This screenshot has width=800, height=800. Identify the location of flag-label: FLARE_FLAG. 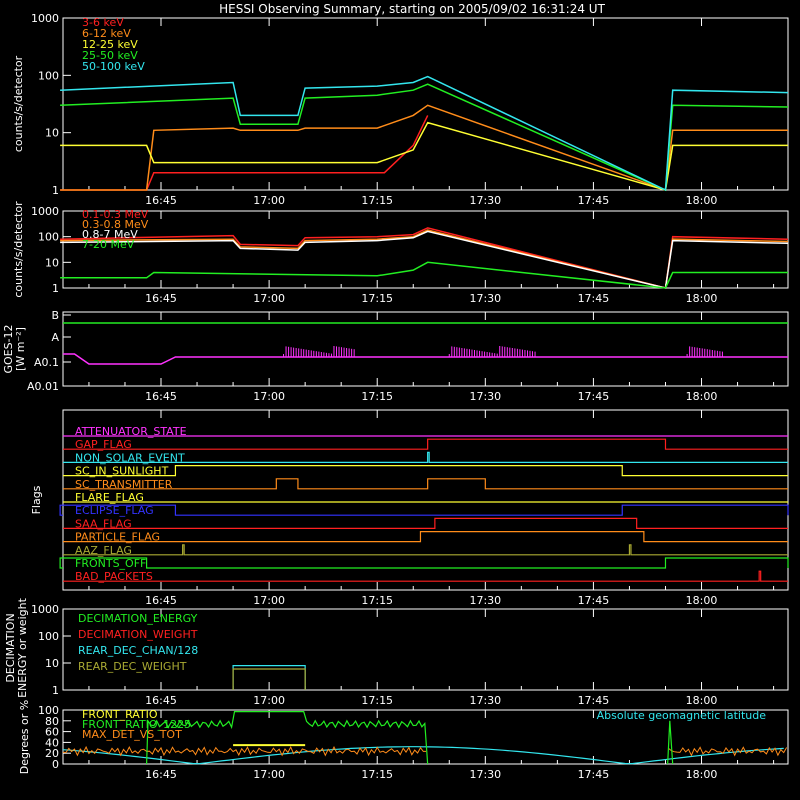
(109, 497).